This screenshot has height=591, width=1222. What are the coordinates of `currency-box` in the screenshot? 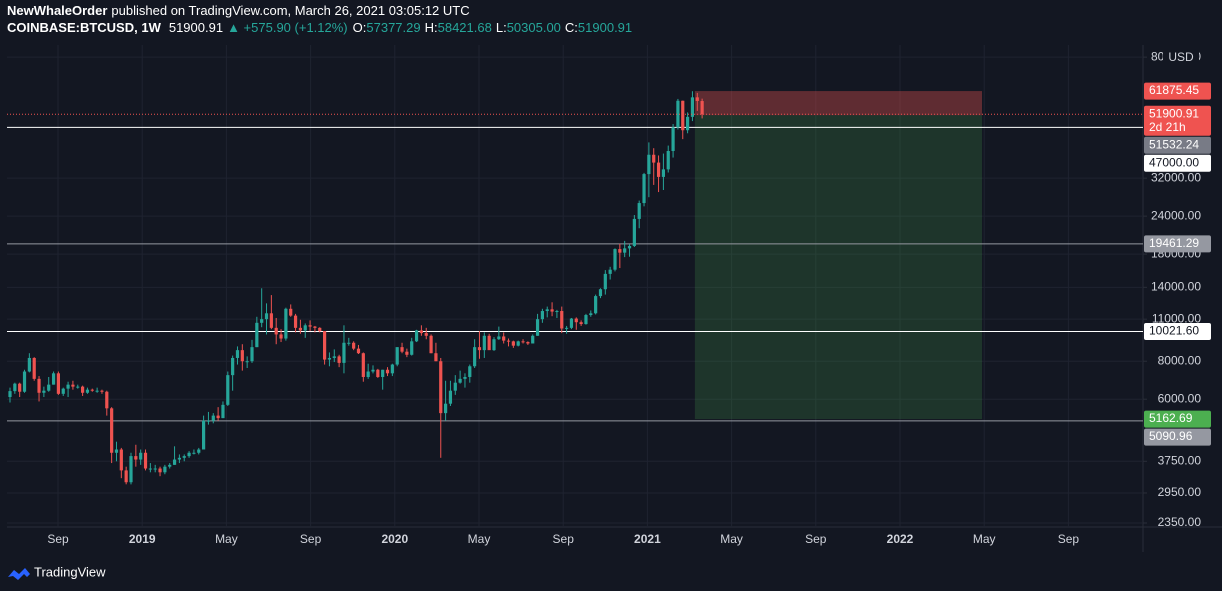 It's located at (1181, 58).